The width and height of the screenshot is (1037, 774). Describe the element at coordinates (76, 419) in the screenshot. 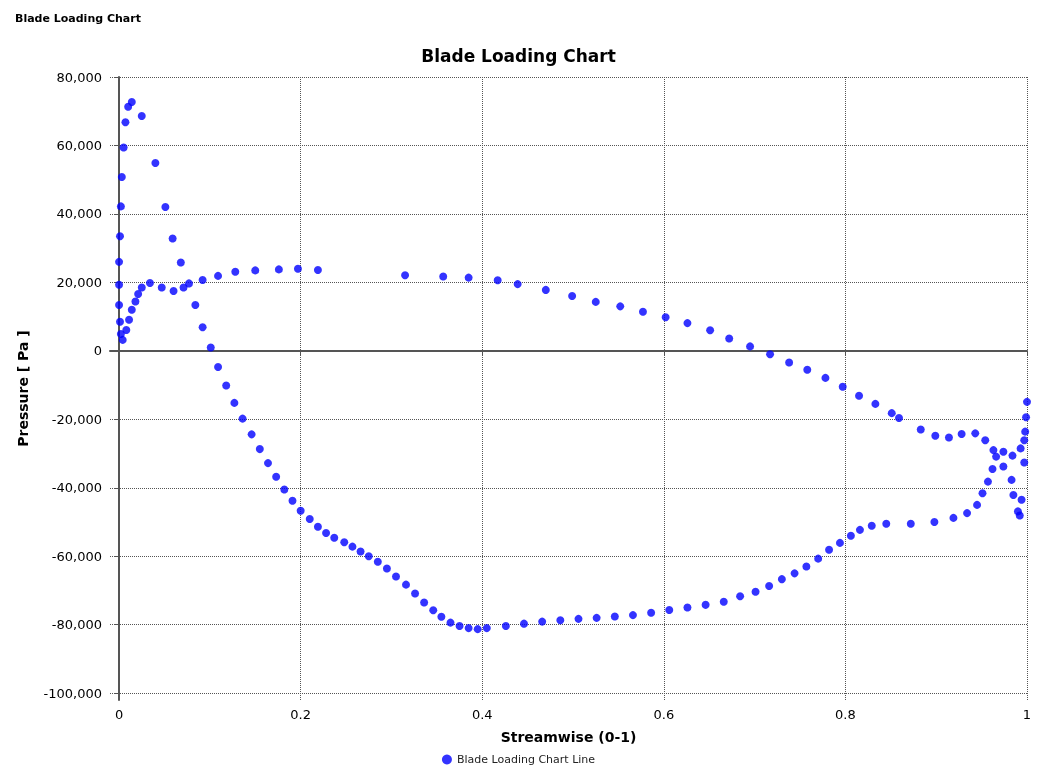

I see `y-tick-label: -20,000` at that location.